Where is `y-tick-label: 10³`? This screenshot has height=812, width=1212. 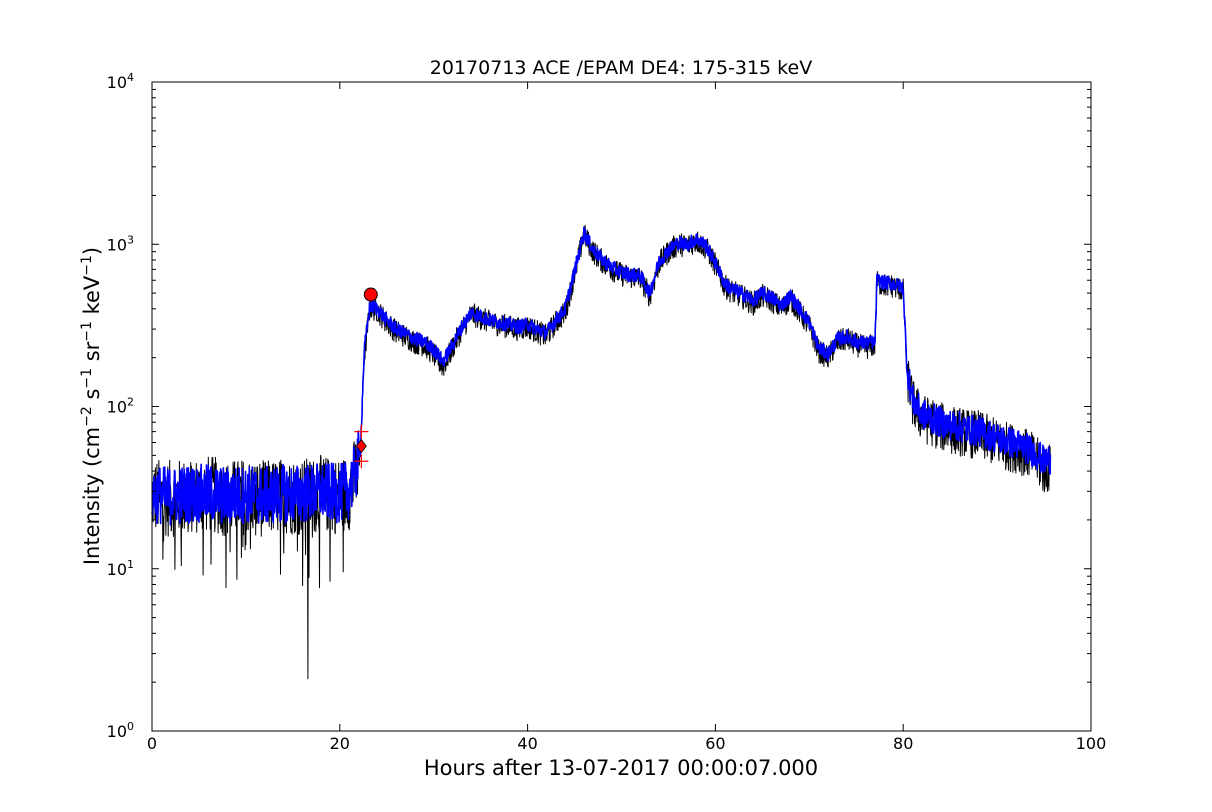 y-tick-label: 10³ is located at coordinates (120, 243).